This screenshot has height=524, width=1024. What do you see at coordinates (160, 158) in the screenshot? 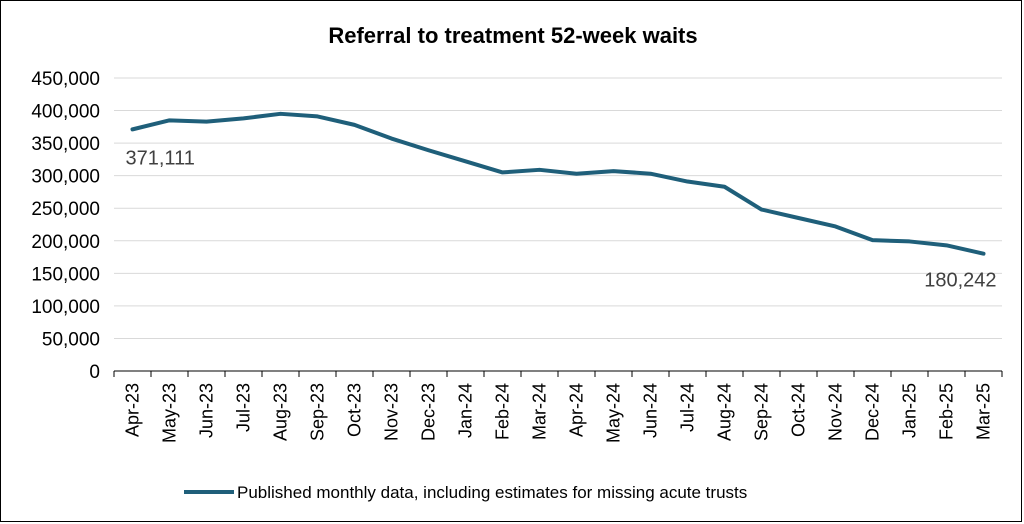
I see `data-label-first: 371,111` at bounding box center [160, 158].